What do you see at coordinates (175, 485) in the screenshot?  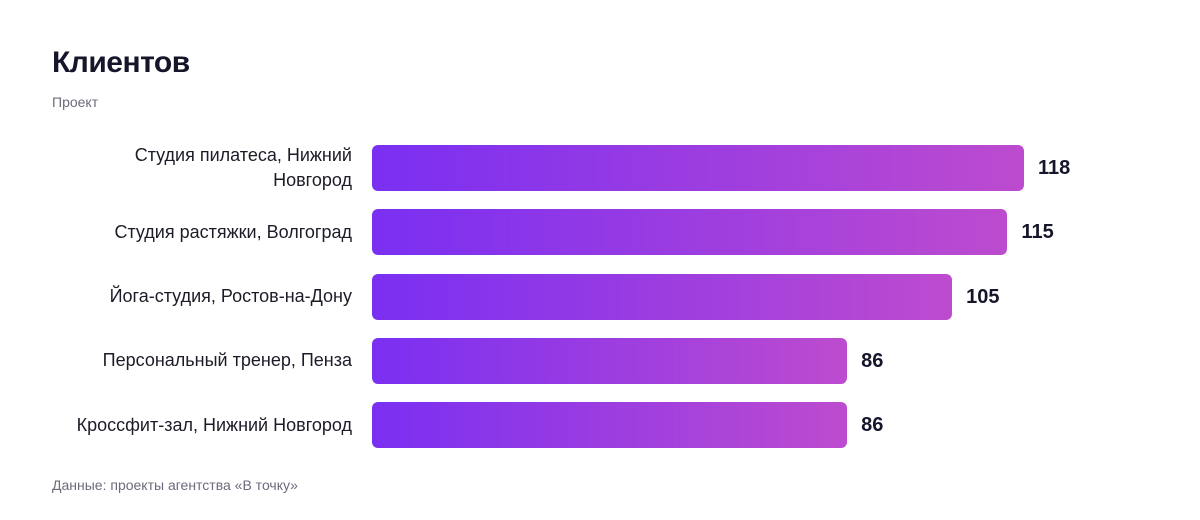 I see `source-note: Данные: проекты агентства «В точку»` at bounding box center [175, 485].